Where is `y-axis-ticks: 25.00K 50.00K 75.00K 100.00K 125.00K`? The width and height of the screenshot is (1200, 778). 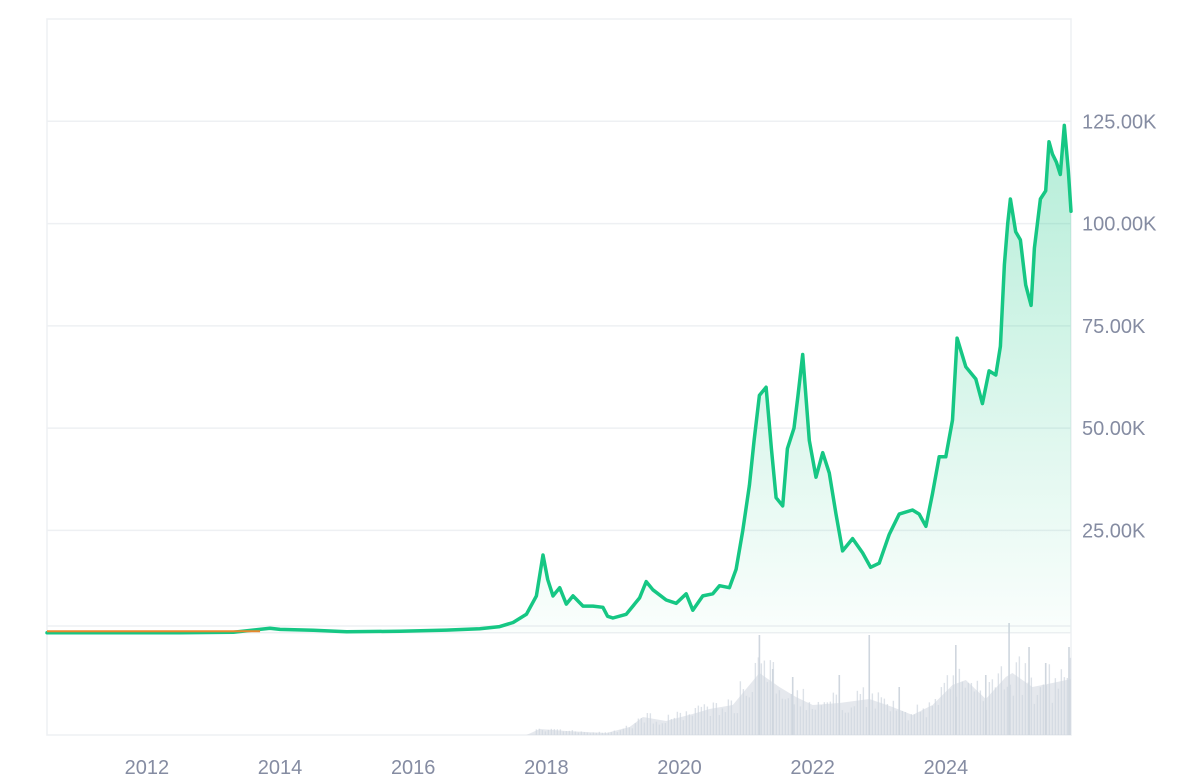
y-axis-ticks: 25.00K 50.00K 75.00K 100.00K 125.00K is located at coordinates (1119, 326).